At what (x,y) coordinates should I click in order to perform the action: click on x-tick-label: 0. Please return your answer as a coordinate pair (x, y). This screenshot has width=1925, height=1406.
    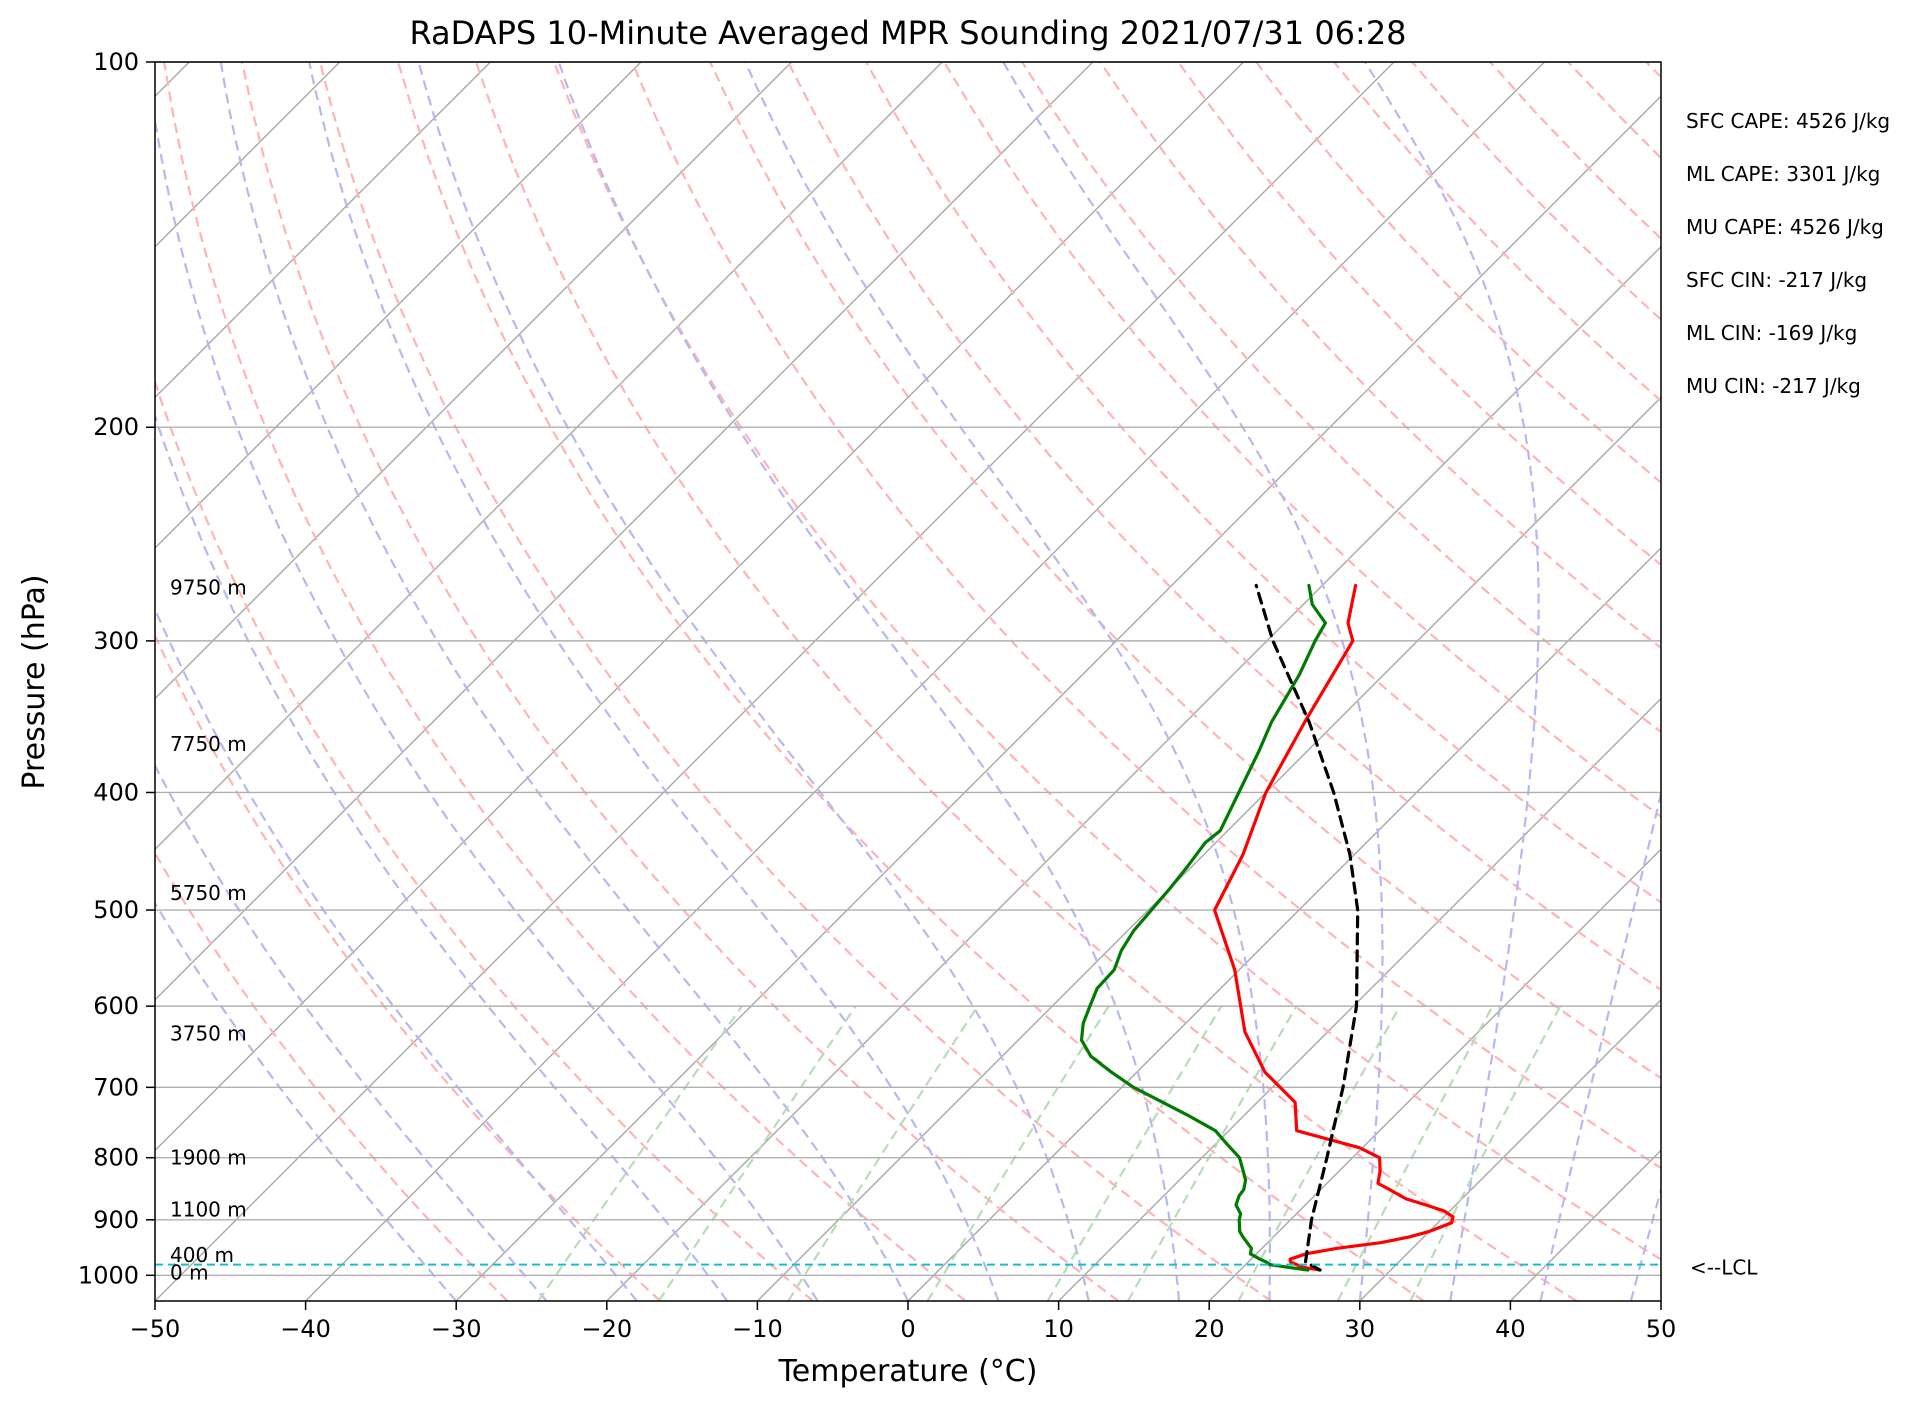
    Looking at the image, I should click on (907, 1329).